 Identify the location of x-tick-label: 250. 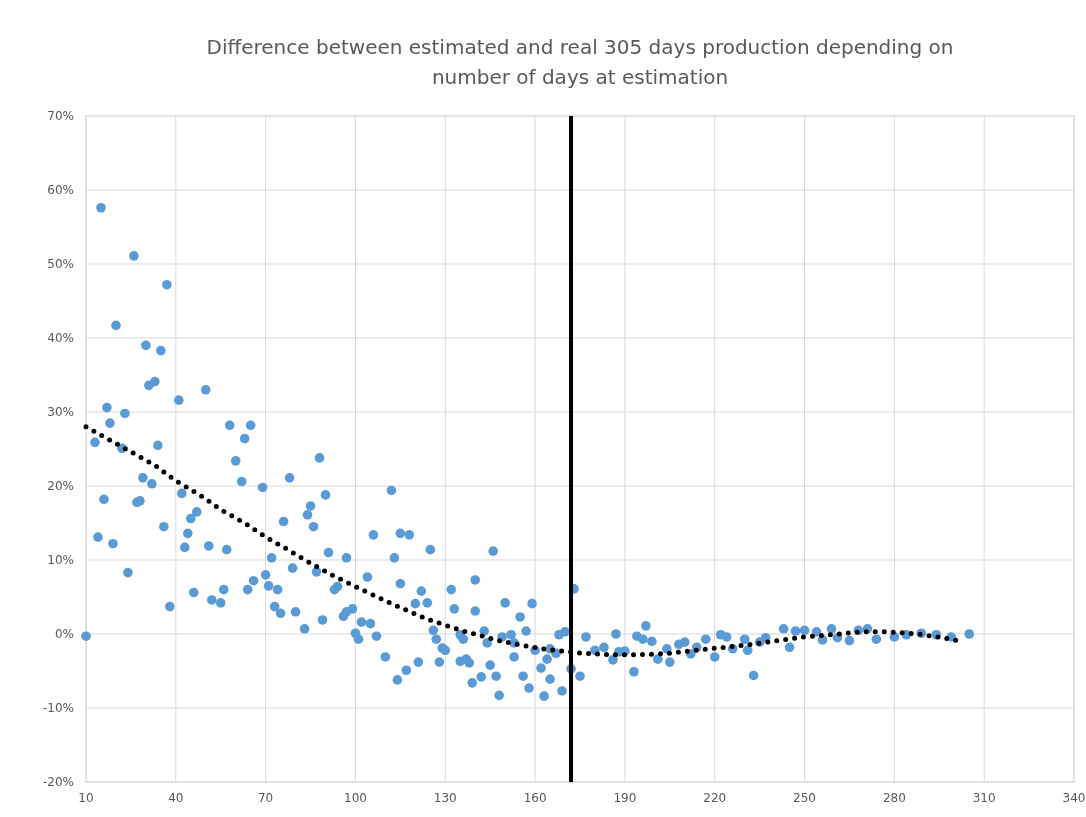
(804, 798).